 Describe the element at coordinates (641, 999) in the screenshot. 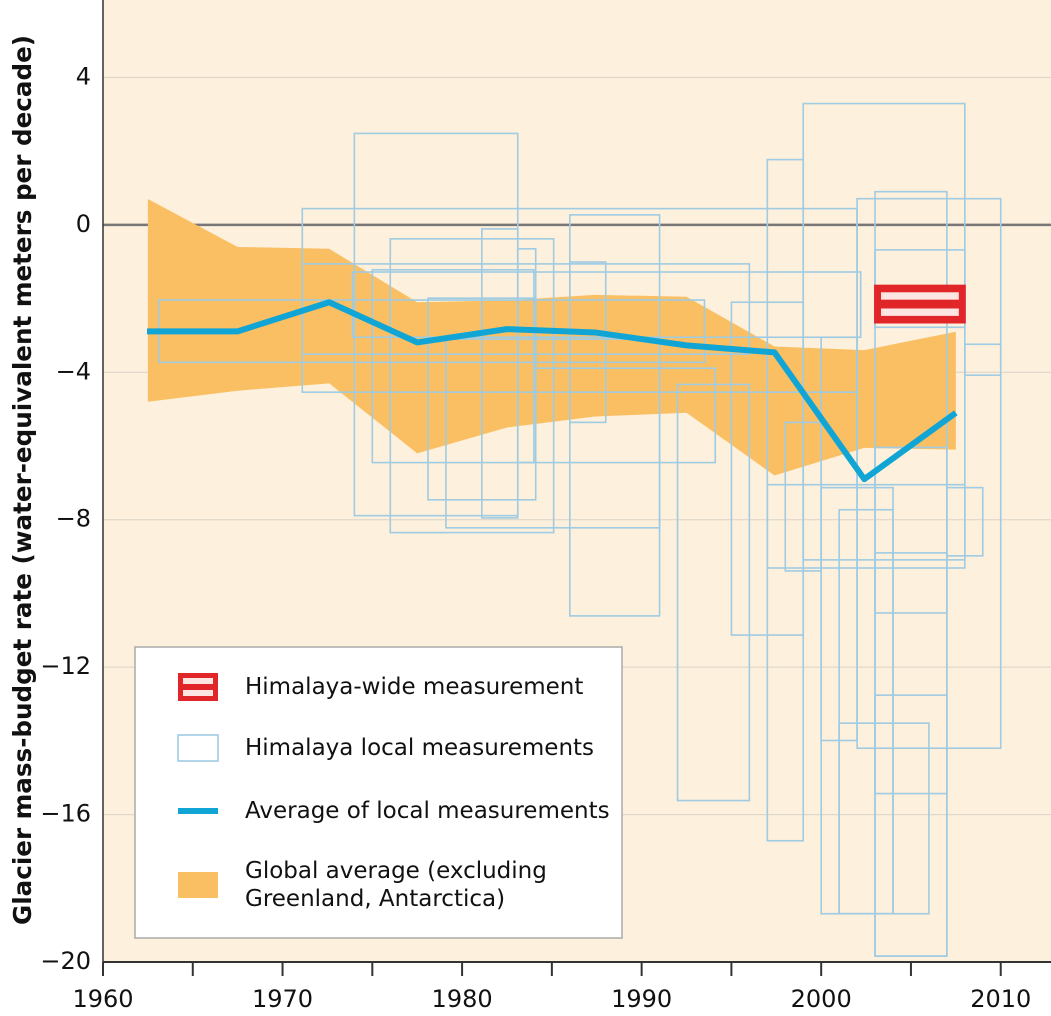

I see `x-tick-label: 1990` at that location.